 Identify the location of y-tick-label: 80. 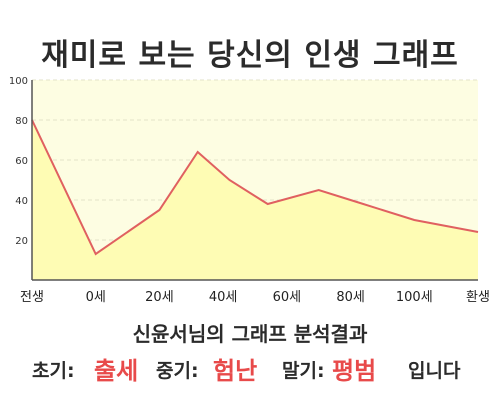
(21, 121).